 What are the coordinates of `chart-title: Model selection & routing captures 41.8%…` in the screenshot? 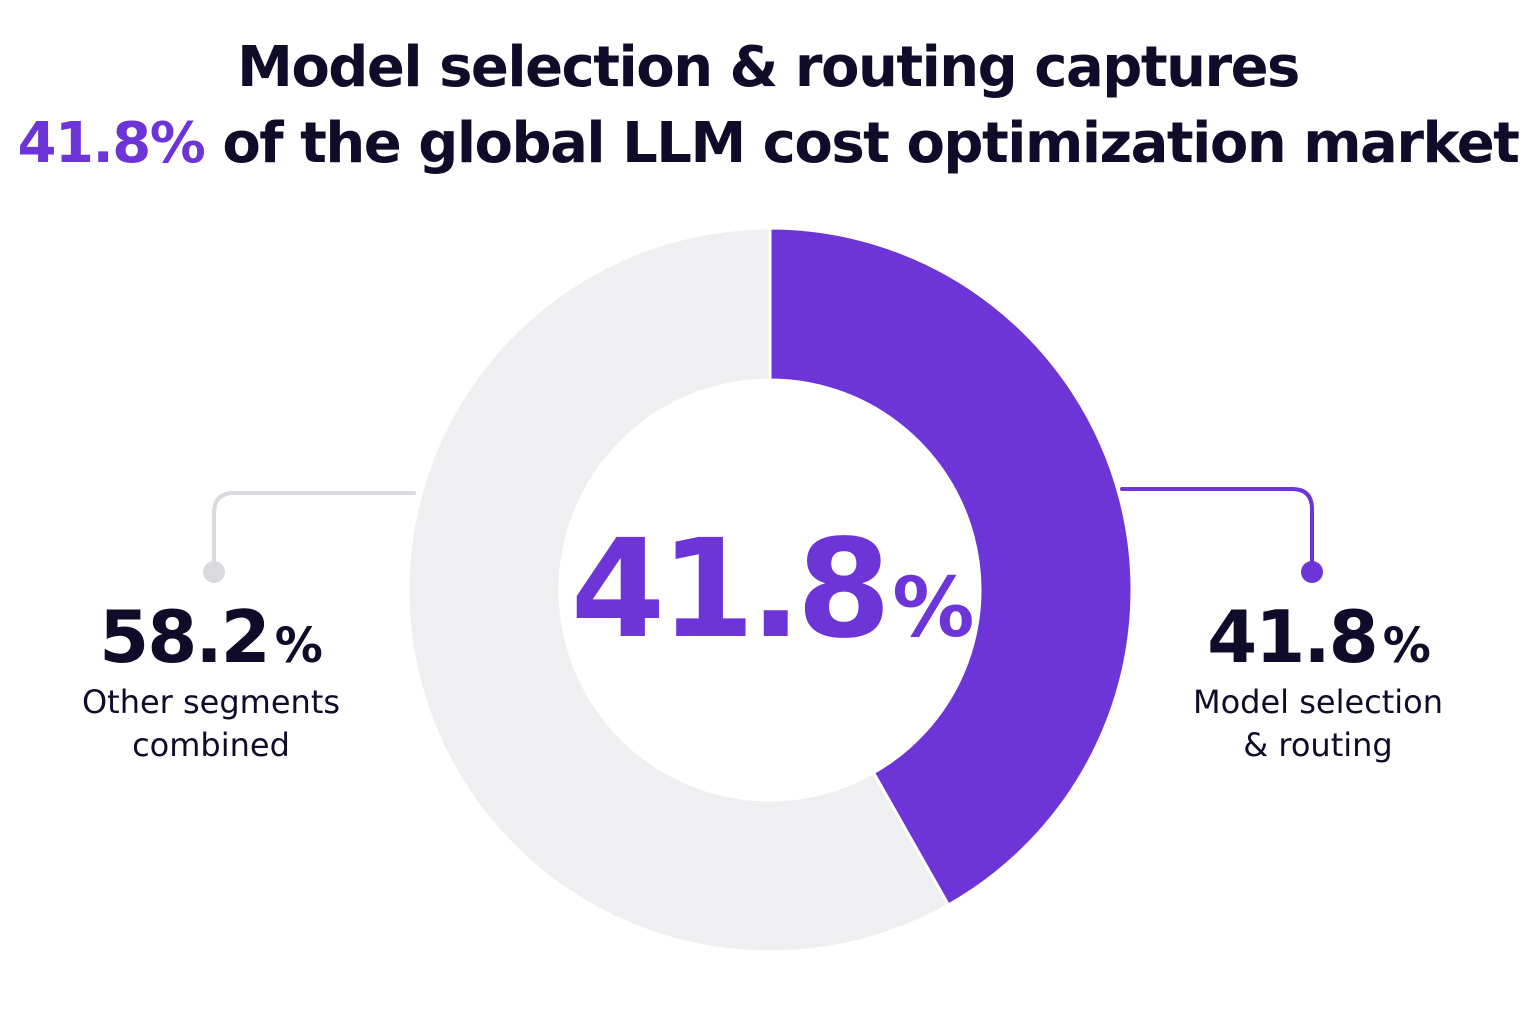 It's located at (768, 106).